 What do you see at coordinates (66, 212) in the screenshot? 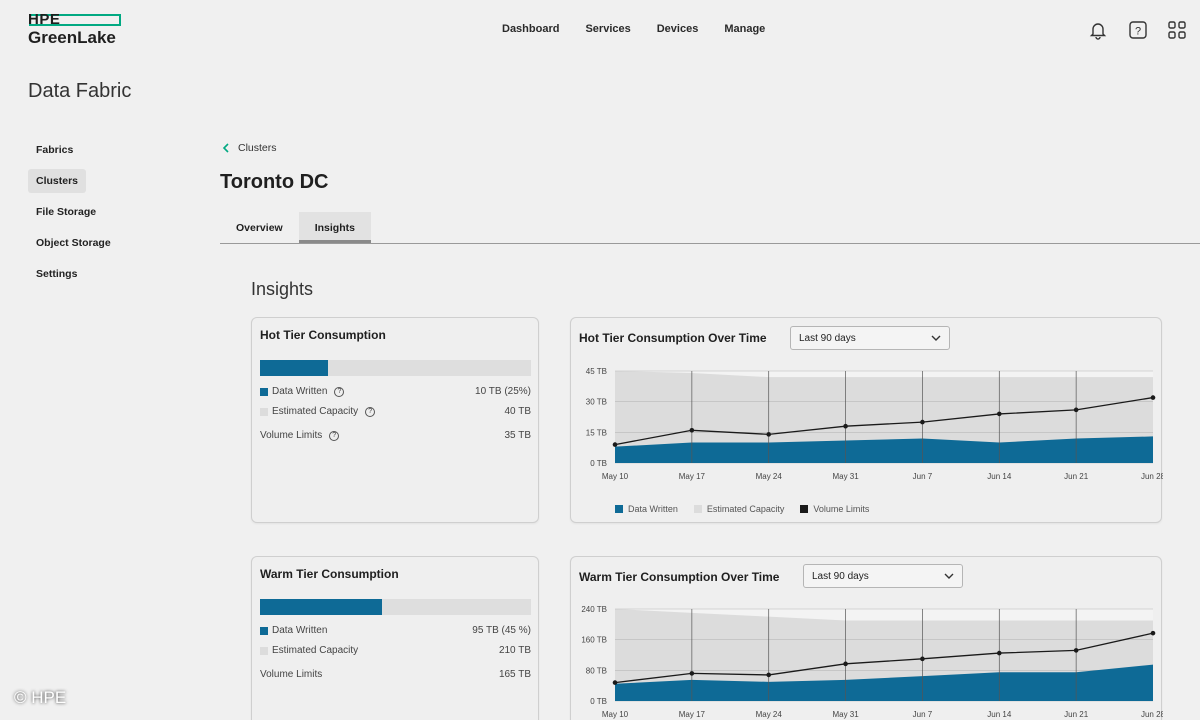
I see `sidebar-item-file-storage: File Storage` at bounding box center [66, 212].